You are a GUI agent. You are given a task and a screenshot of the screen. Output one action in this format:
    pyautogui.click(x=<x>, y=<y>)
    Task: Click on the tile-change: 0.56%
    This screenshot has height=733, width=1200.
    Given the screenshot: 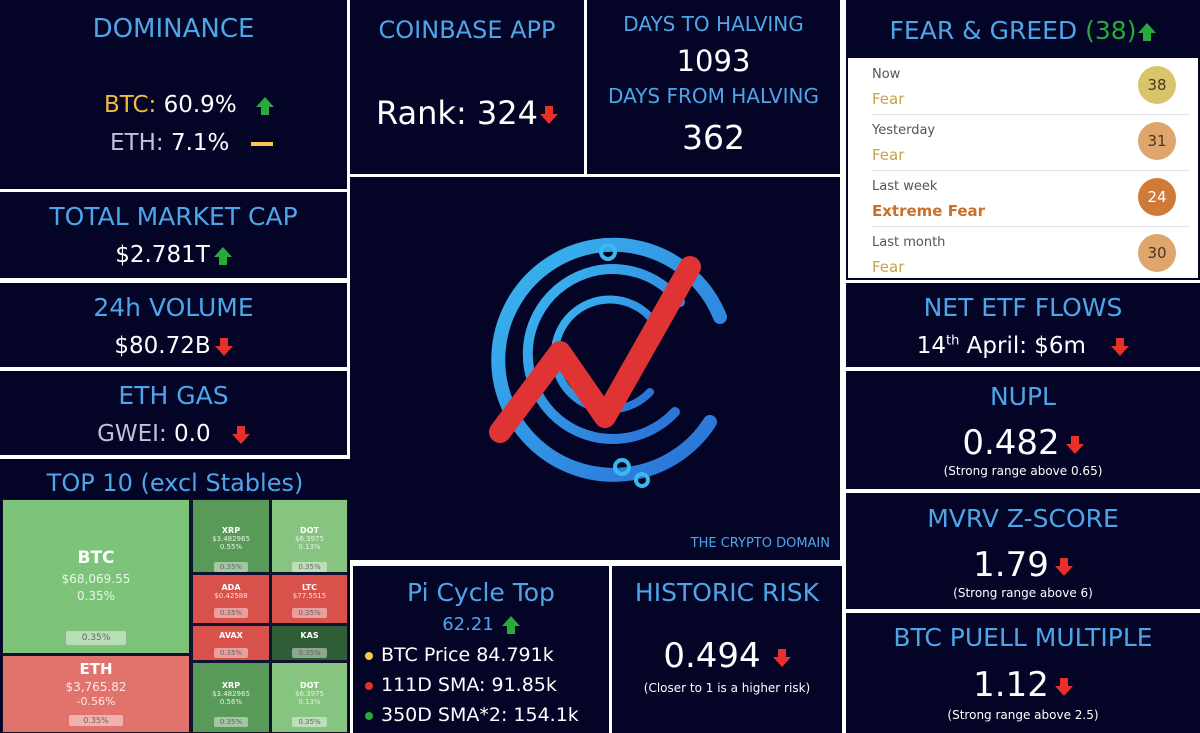 What is the action you would take?
    pyautogui.click(x=231, y=702)
    